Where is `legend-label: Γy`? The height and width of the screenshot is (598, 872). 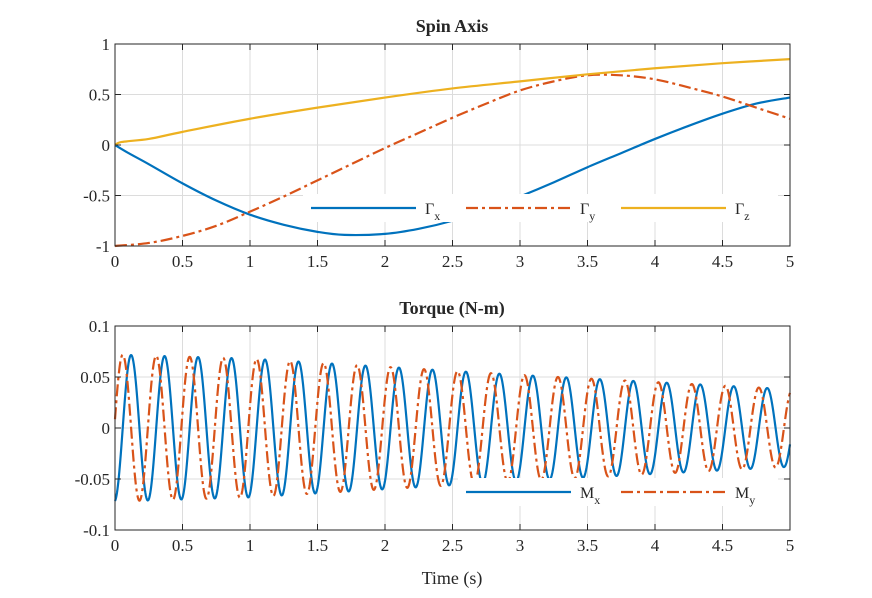
legend-label: Γy is located at coordinates (587, 212).